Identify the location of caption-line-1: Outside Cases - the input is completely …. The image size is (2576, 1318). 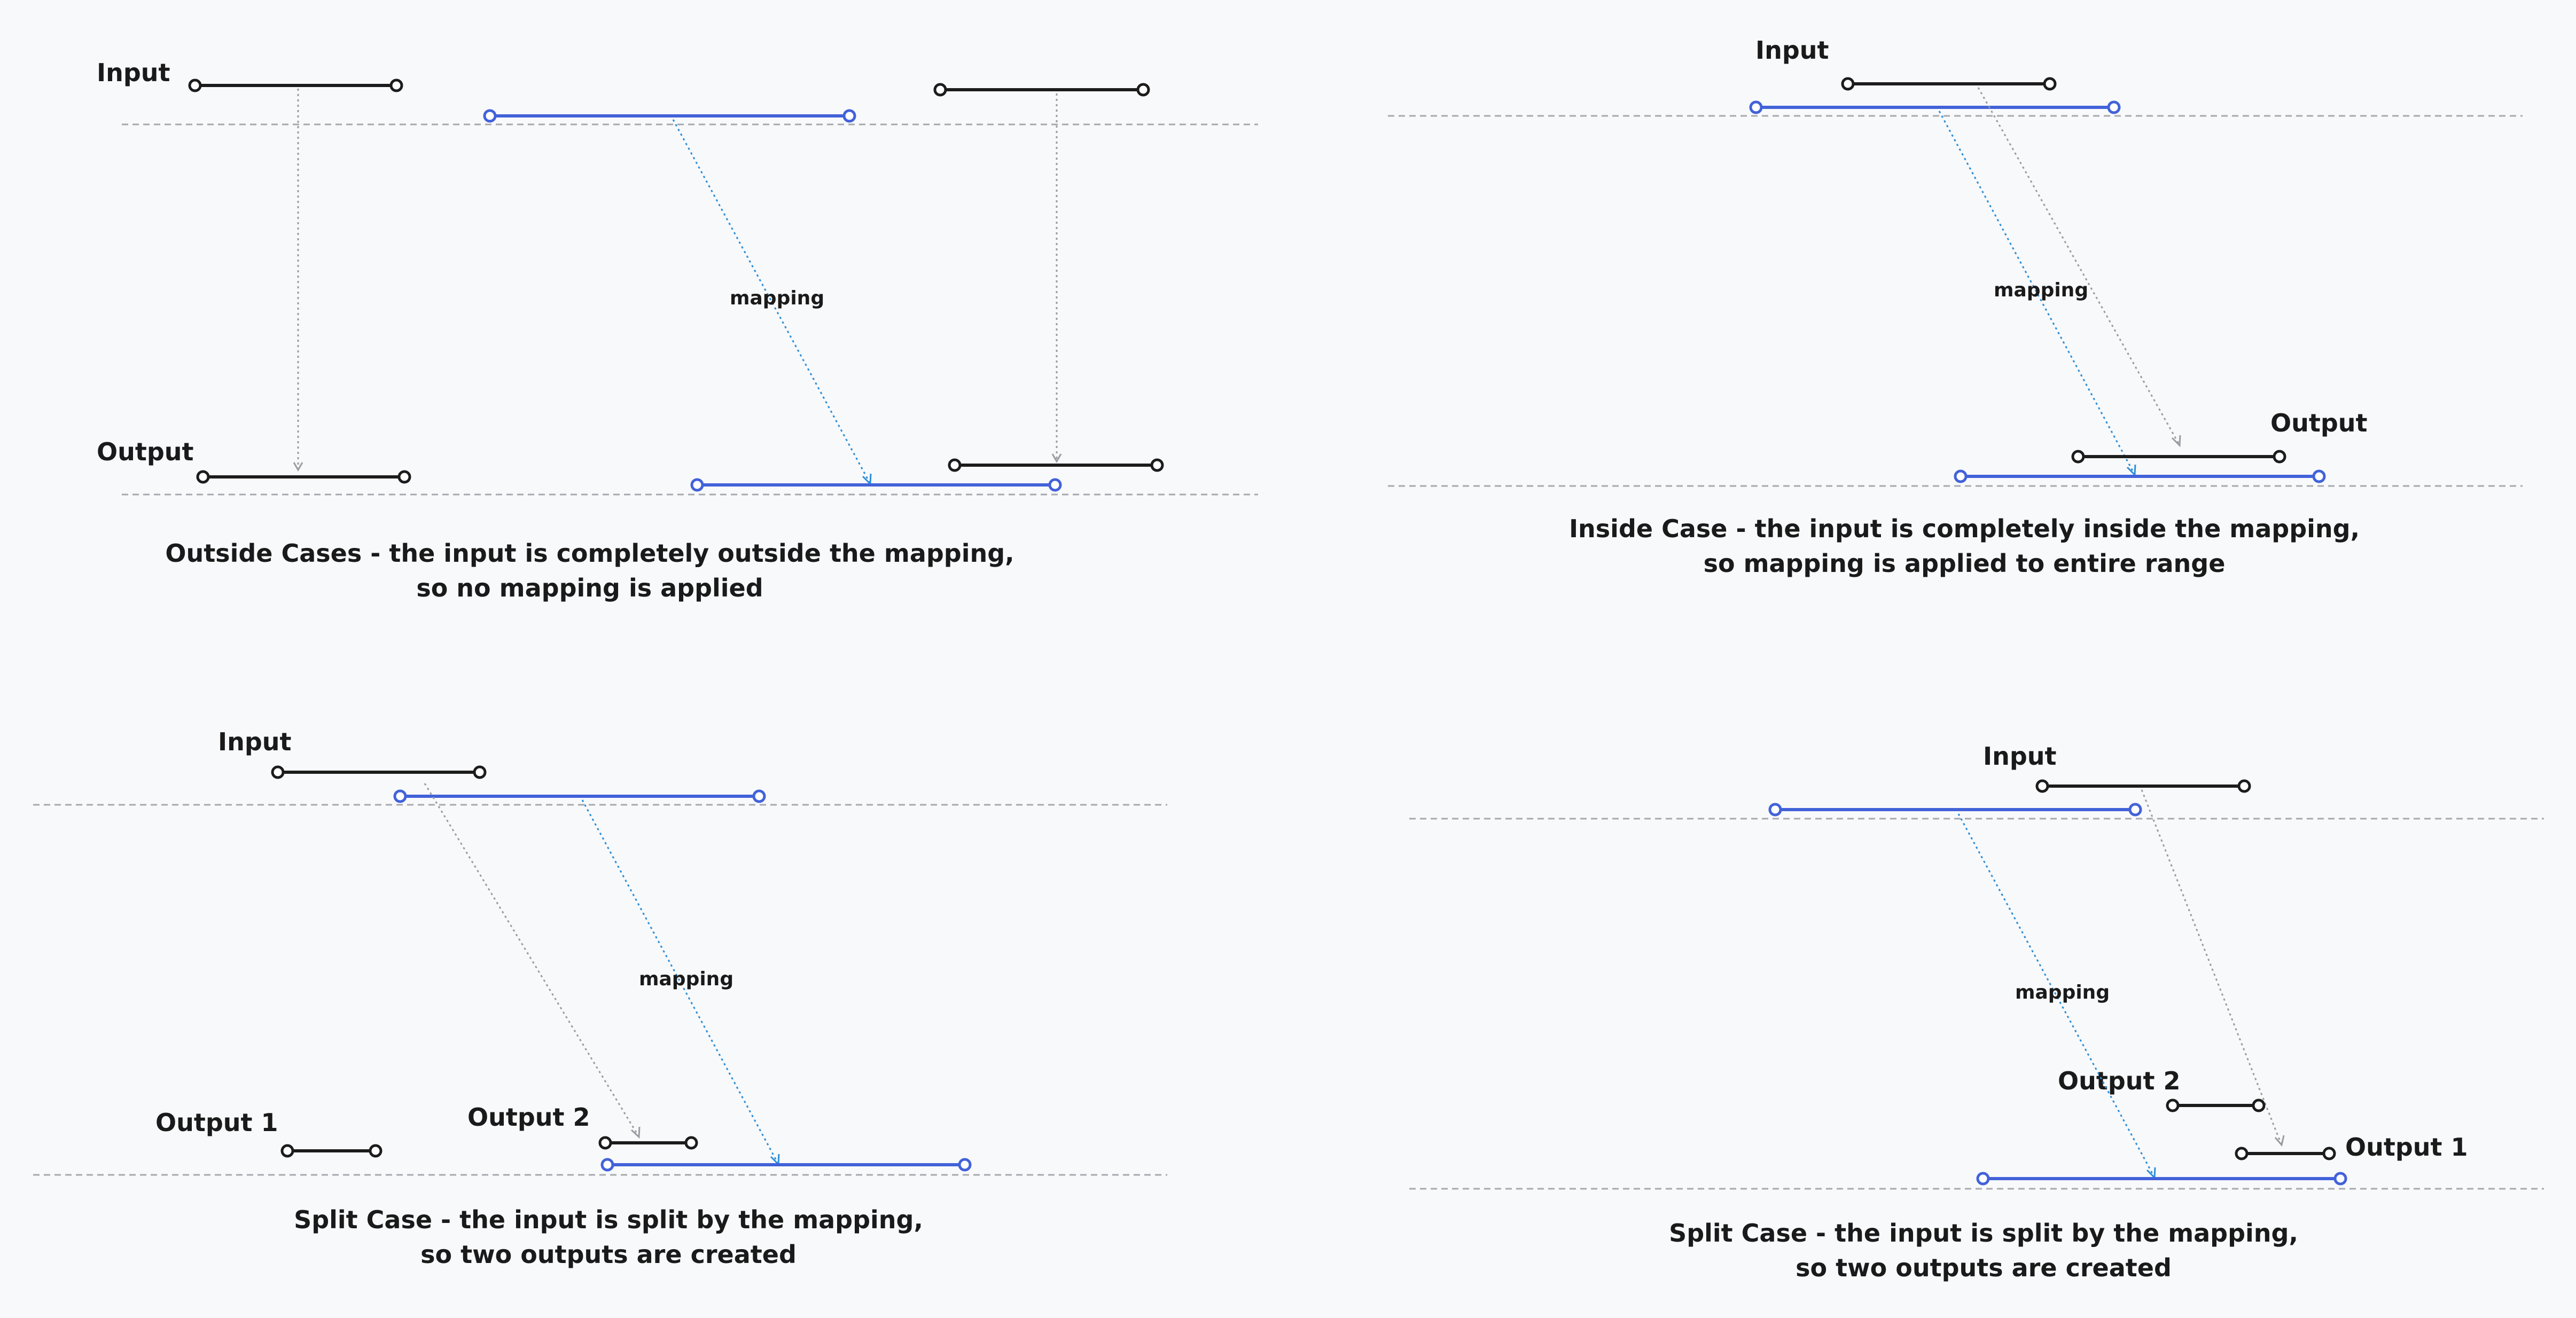
(589, 553).